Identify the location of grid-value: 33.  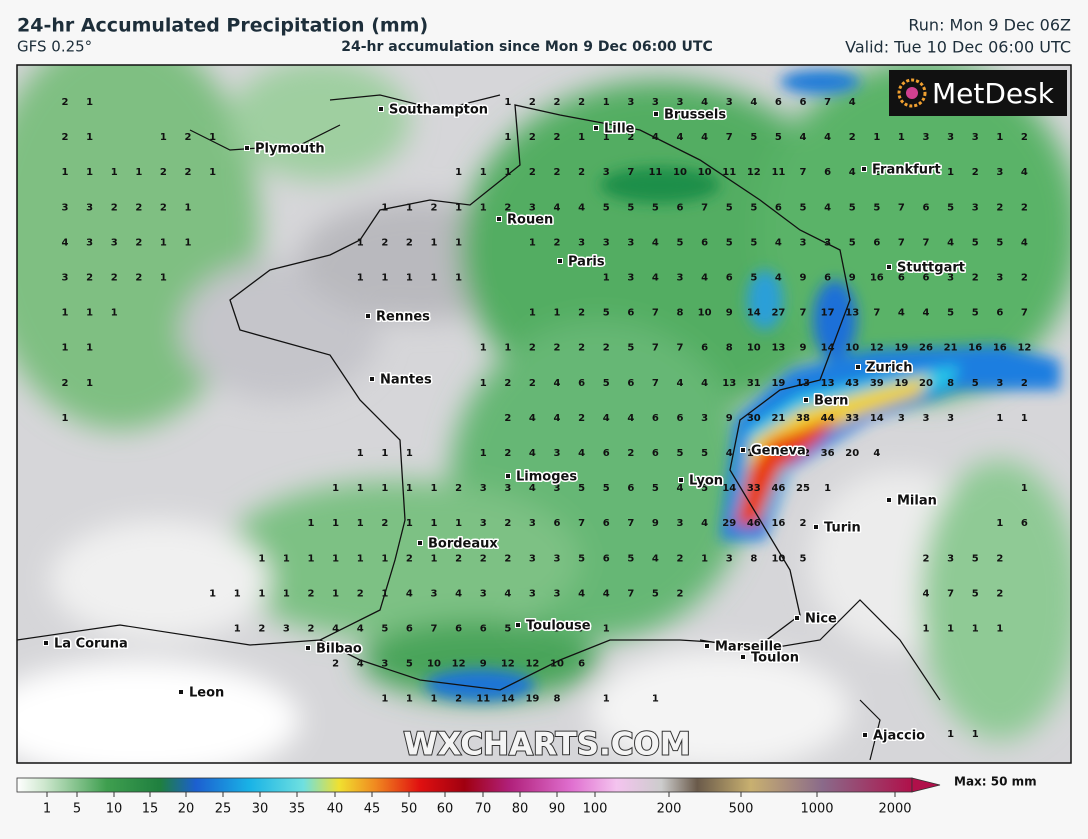
(754, 488).